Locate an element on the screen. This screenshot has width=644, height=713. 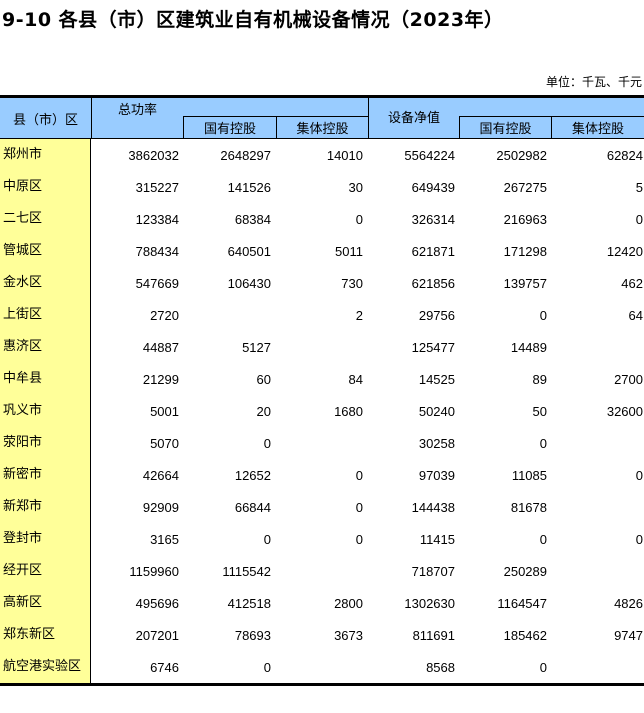
region-name: 新密市 is located at coordinates (45, 475).